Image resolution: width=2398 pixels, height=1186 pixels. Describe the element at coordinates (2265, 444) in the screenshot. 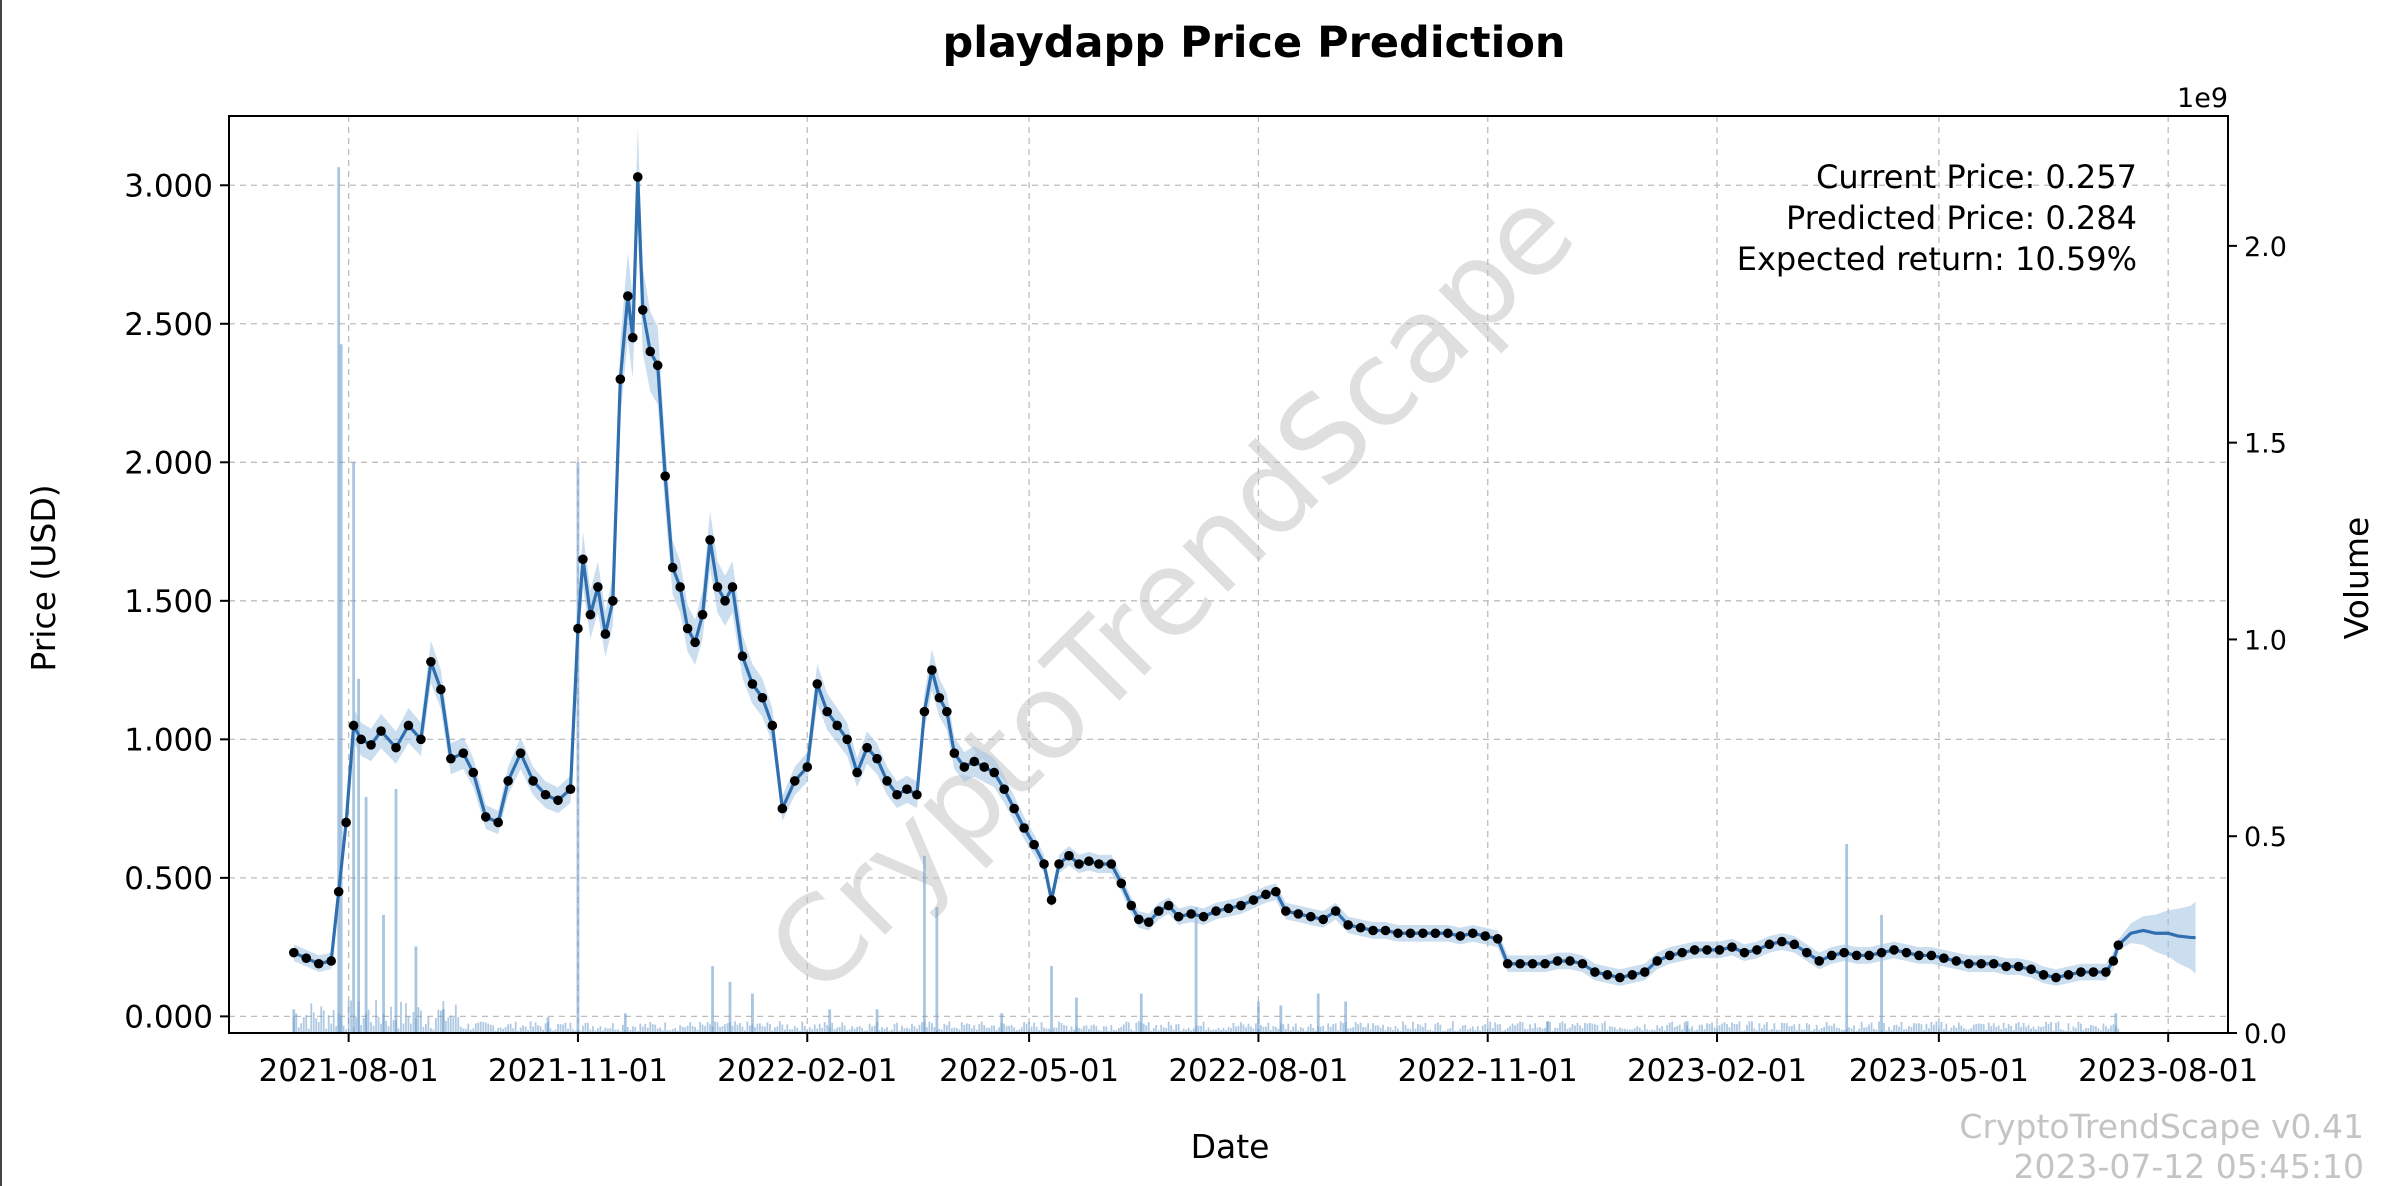

I see `volume-tick-label: 1.5` at that location.